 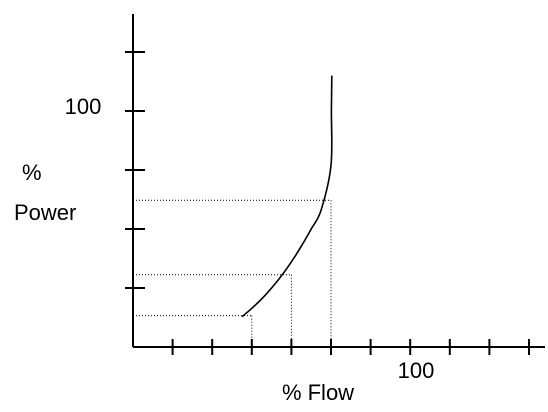 What do you see at coordinates (135, 170) in the screenshot?
I see `y-axis-ticks` at bounding box center [135, 170].